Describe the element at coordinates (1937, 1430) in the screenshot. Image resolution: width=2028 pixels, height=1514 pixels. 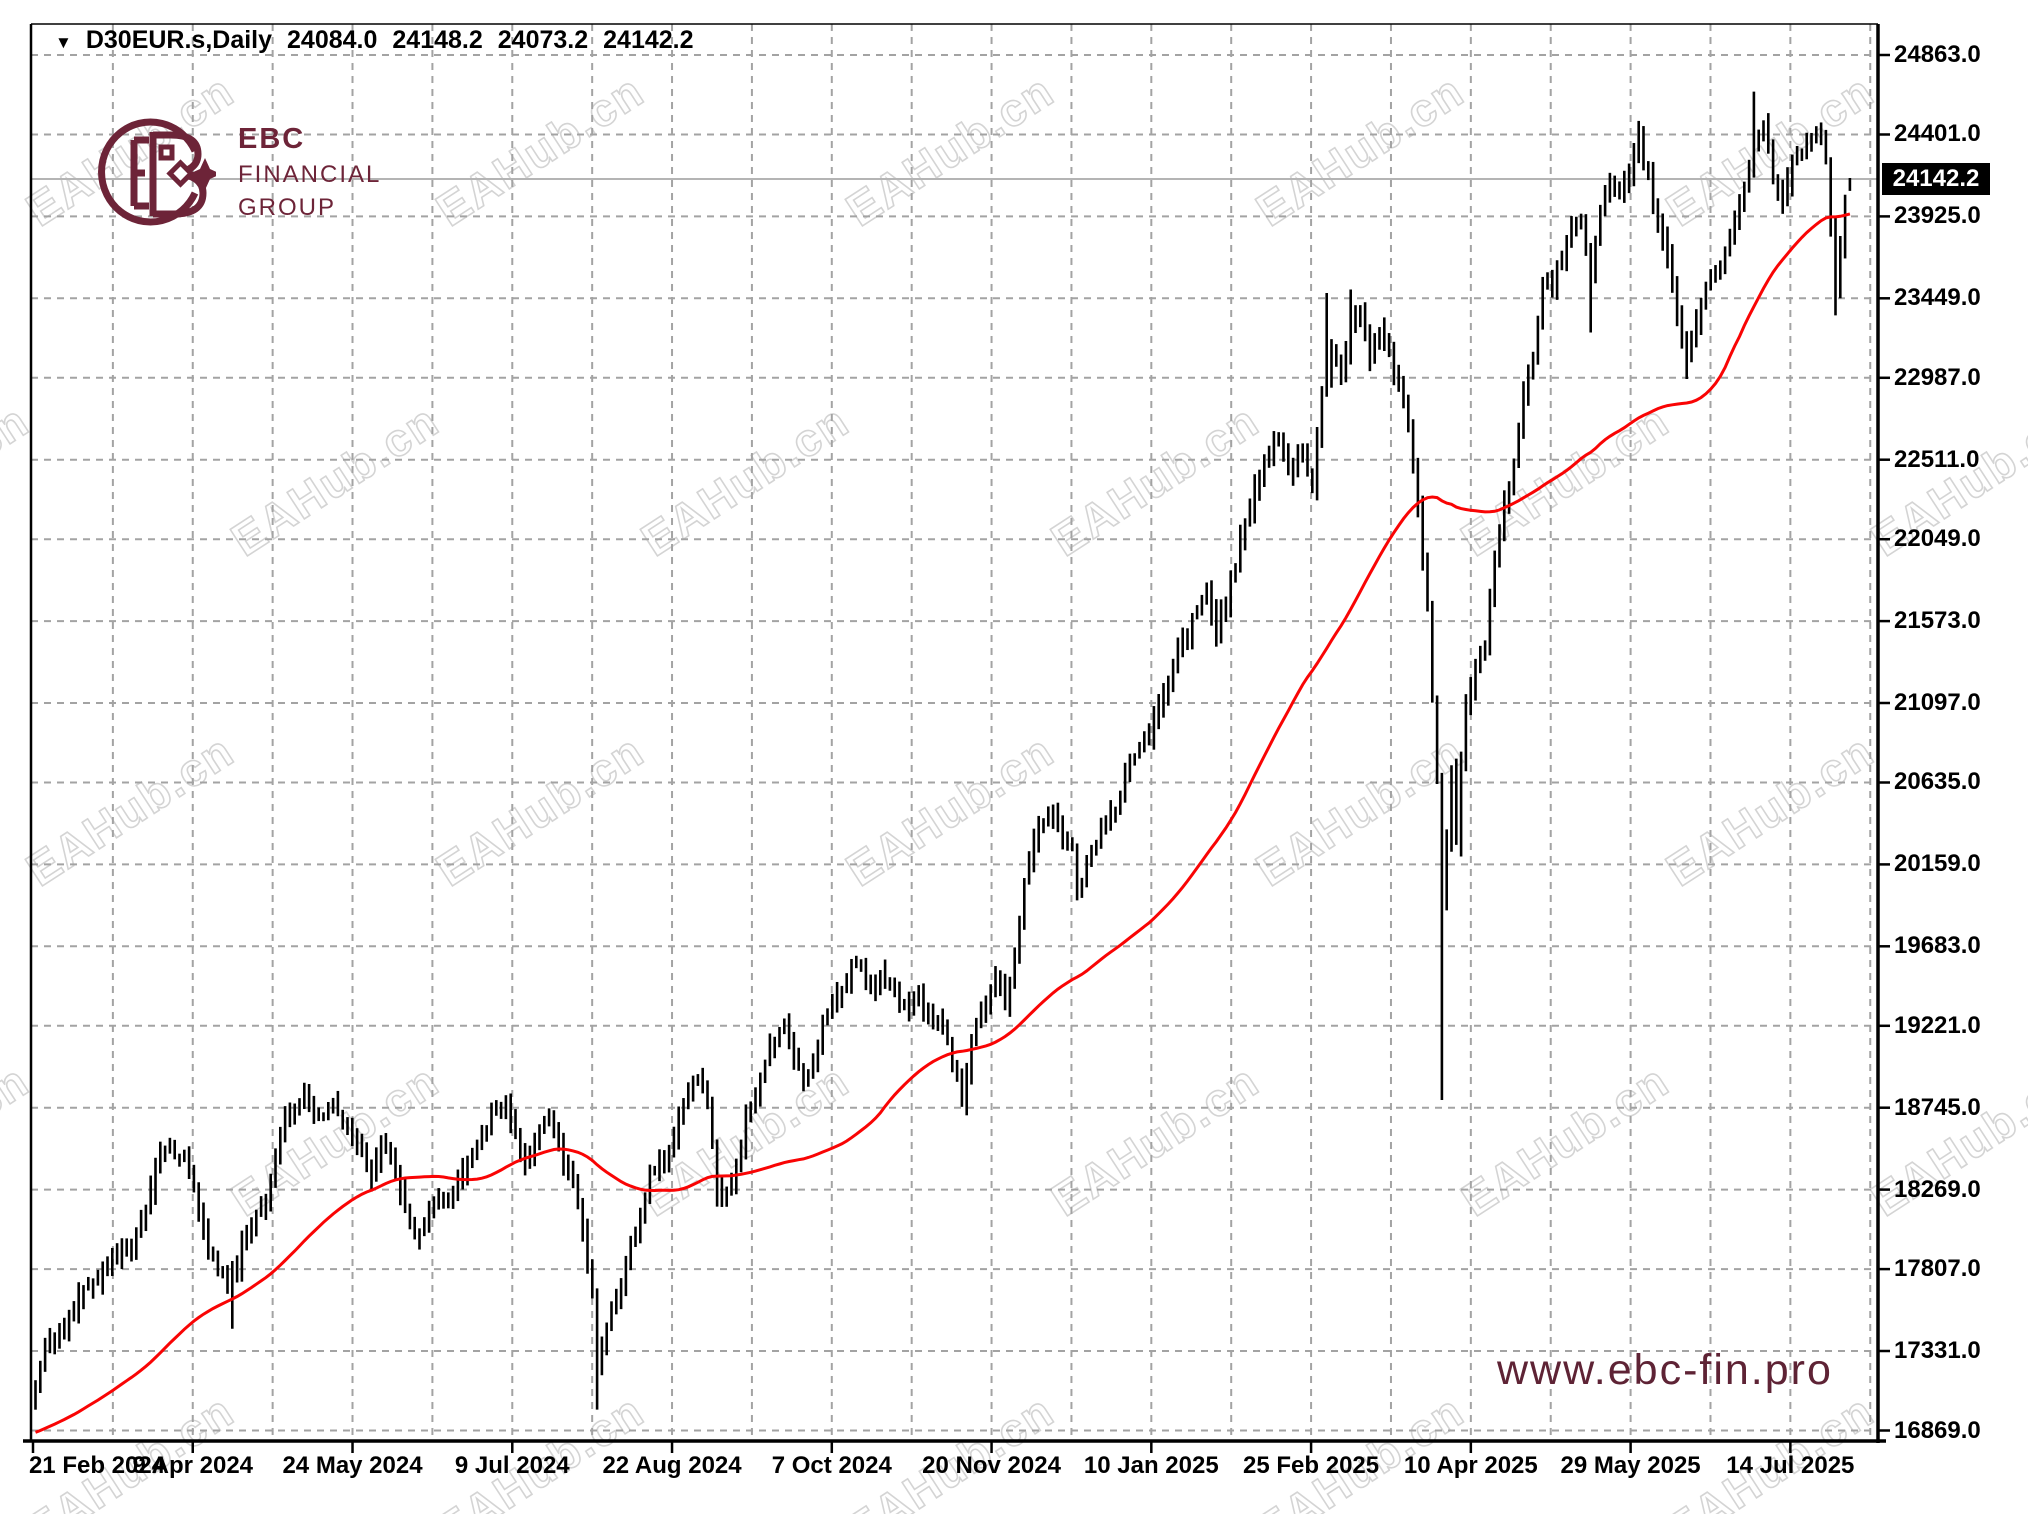
I see `price-axis-label: 16869.0` at that location.